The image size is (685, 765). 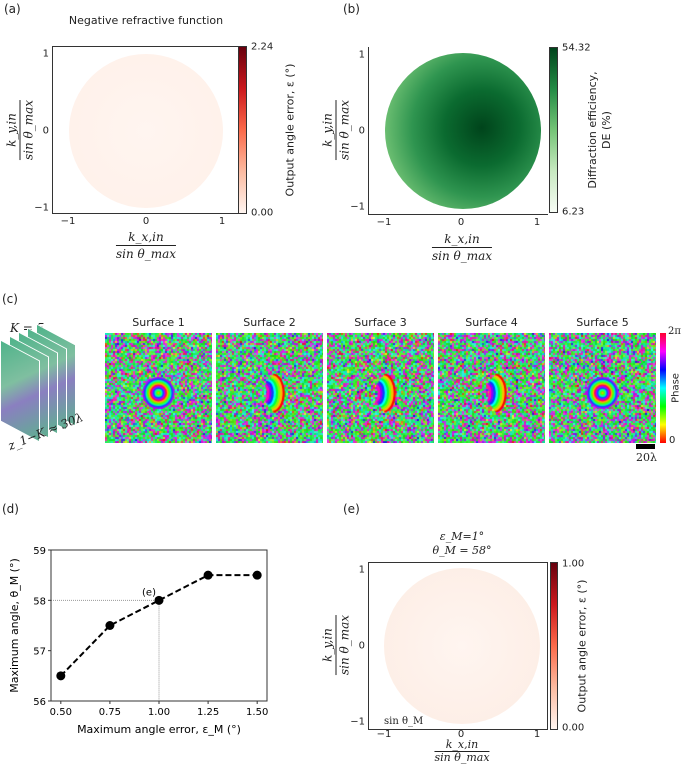 I want to click on scale-bar-label: 20λ, so click(x=646, y=457).